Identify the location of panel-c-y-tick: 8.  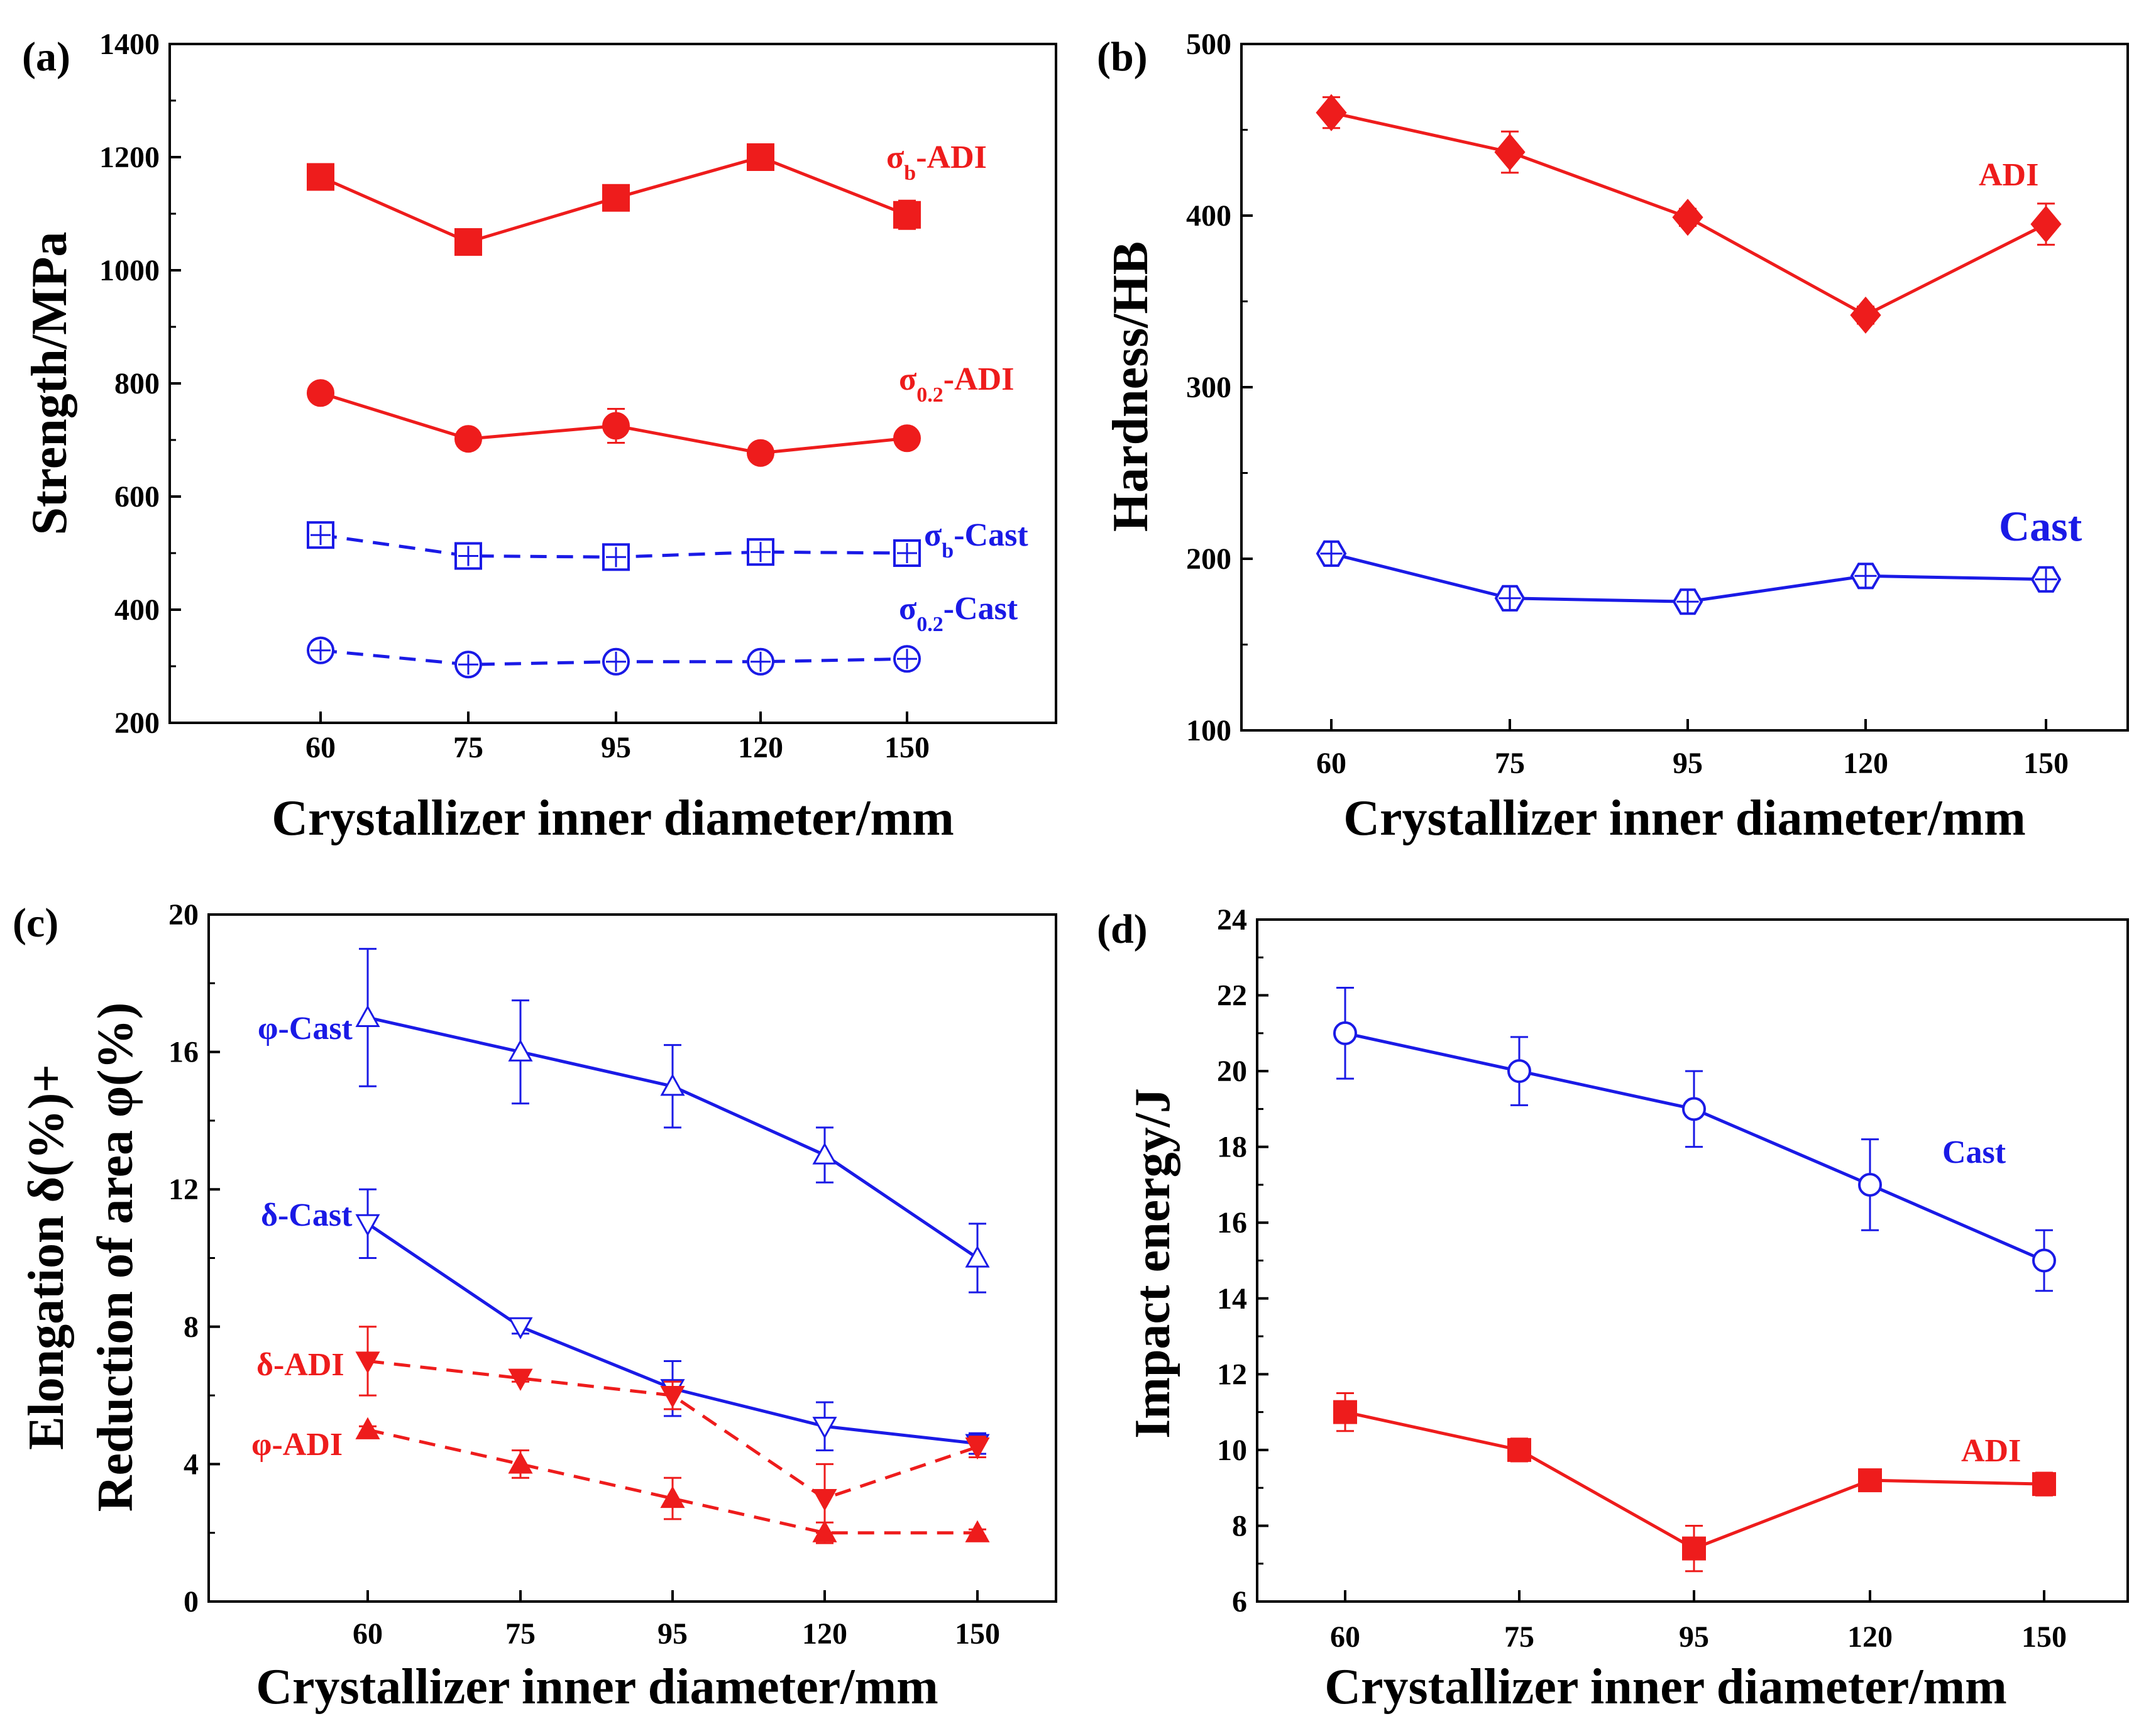
(191, 1327).